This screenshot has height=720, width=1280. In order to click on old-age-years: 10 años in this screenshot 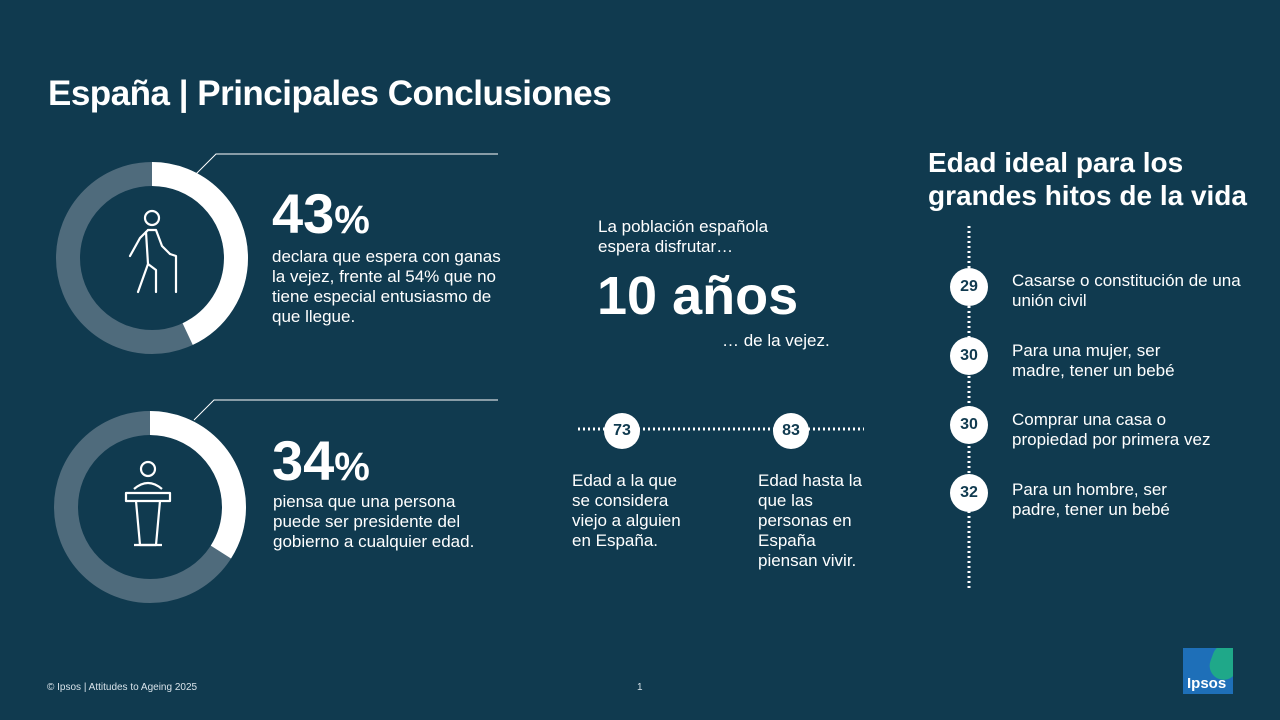, I will do `click(698, 296)`.